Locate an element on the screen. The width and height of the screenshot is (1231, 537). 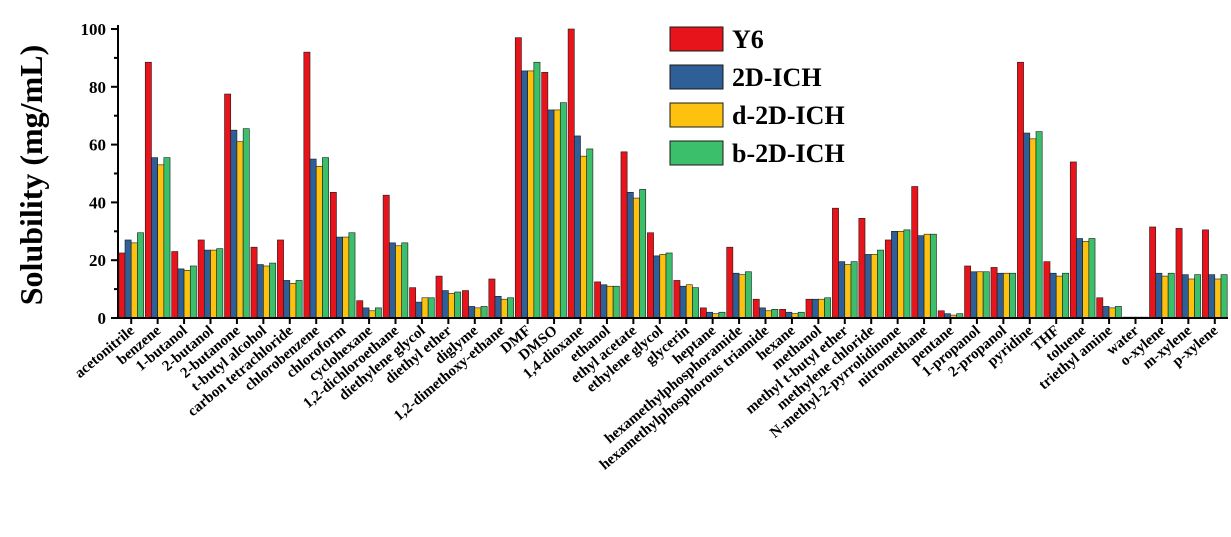
y-axis-label: Solubility (mg/mL) is located at coordinates (31, 175).